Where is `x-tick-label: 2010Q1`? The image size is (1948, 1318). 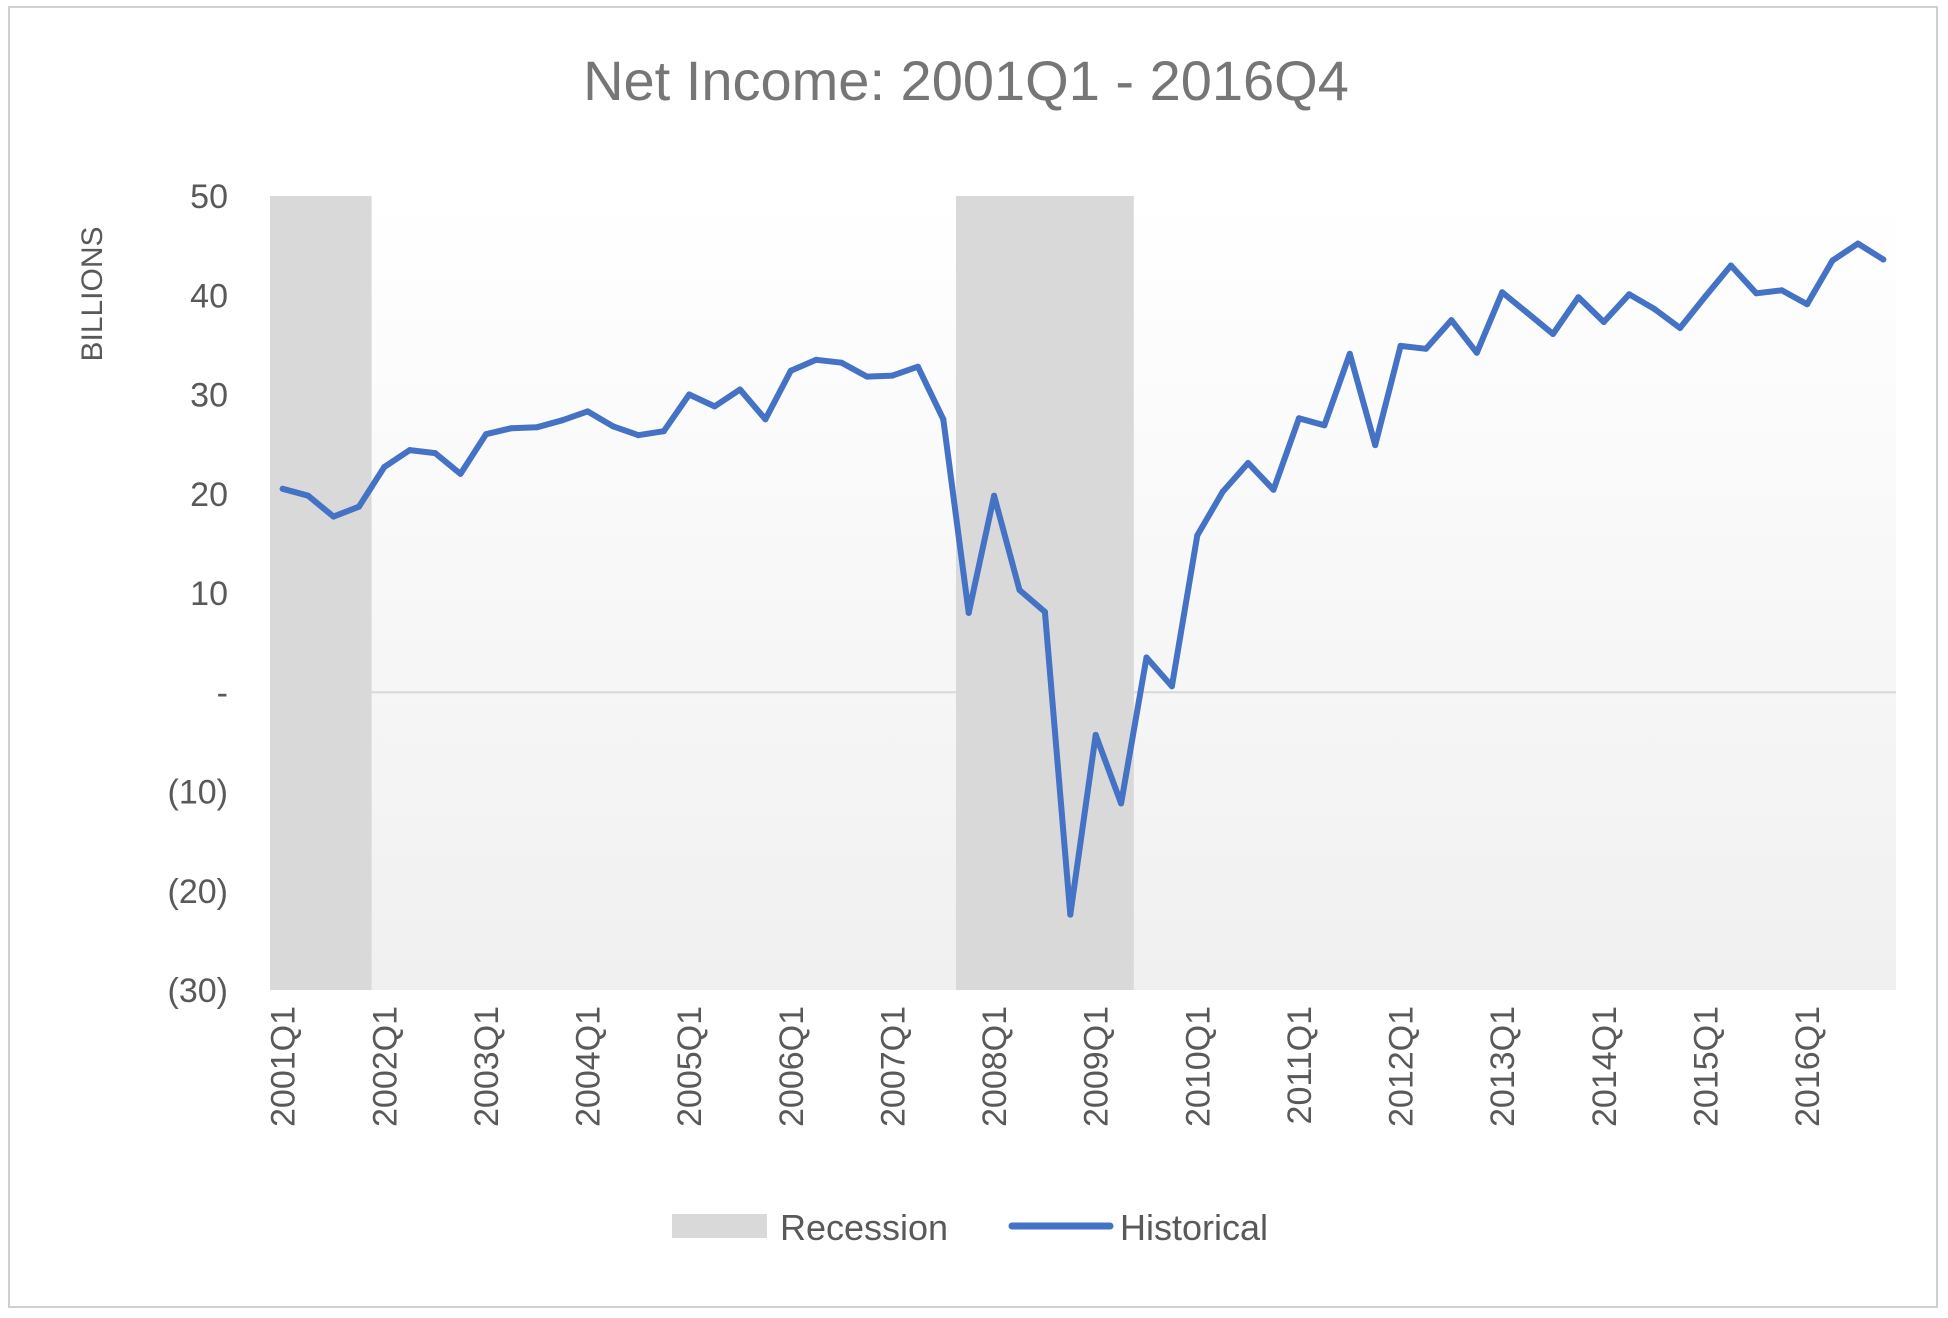
x-tick-label: 2010Q1 is located at coordinates (1198, 1066).